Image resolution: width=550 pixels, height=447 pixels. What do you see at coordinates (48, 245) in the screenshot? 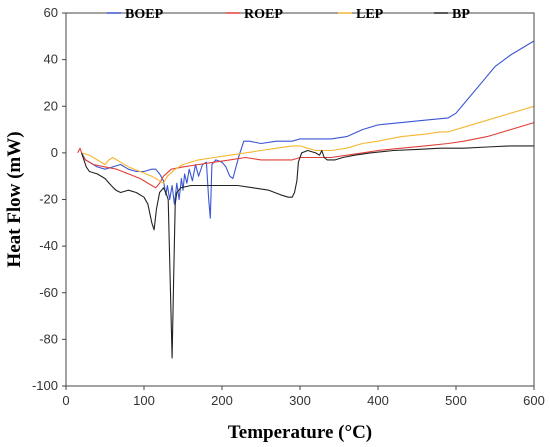
I see `y-tick-label: -40` at bounding box center [48, 245].